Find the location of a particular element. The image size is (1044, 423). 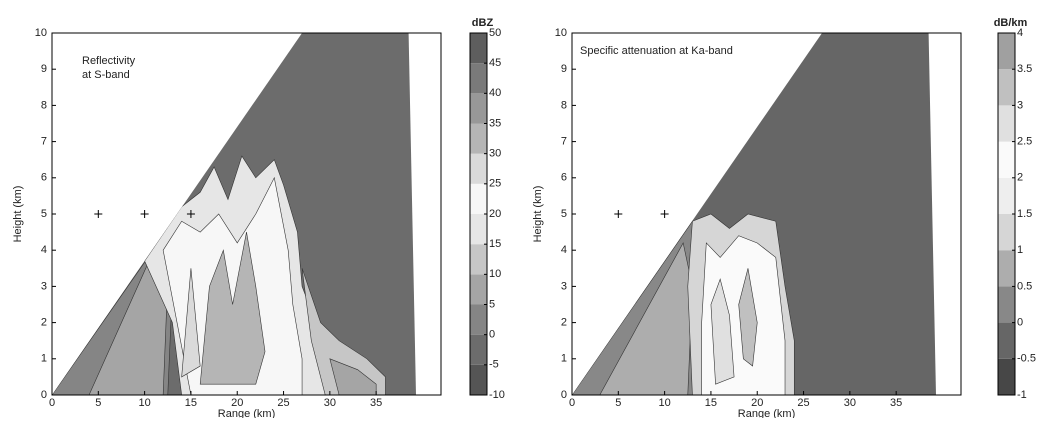

colorbar-tick-label: -1 is located at coordinates (1022, 395).